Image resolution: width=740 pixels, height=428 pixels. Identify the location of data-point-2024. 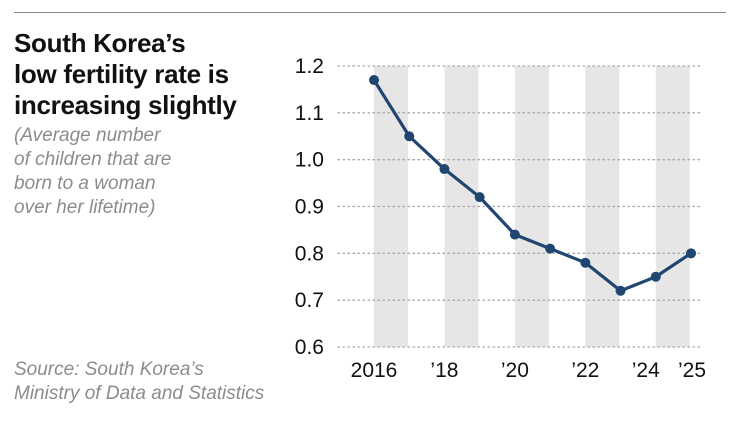
(655, 276).